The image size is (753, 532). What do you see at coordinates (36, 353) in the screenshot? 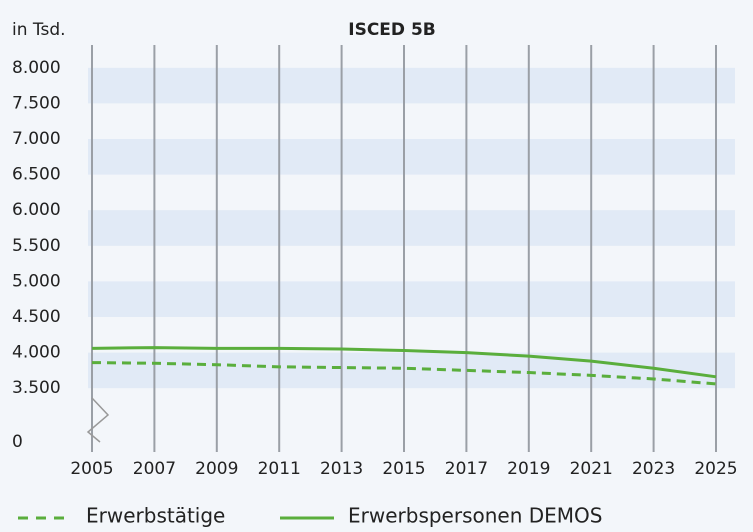
I see `y-tick-label: 4.000` at bounding box center [36, 353].